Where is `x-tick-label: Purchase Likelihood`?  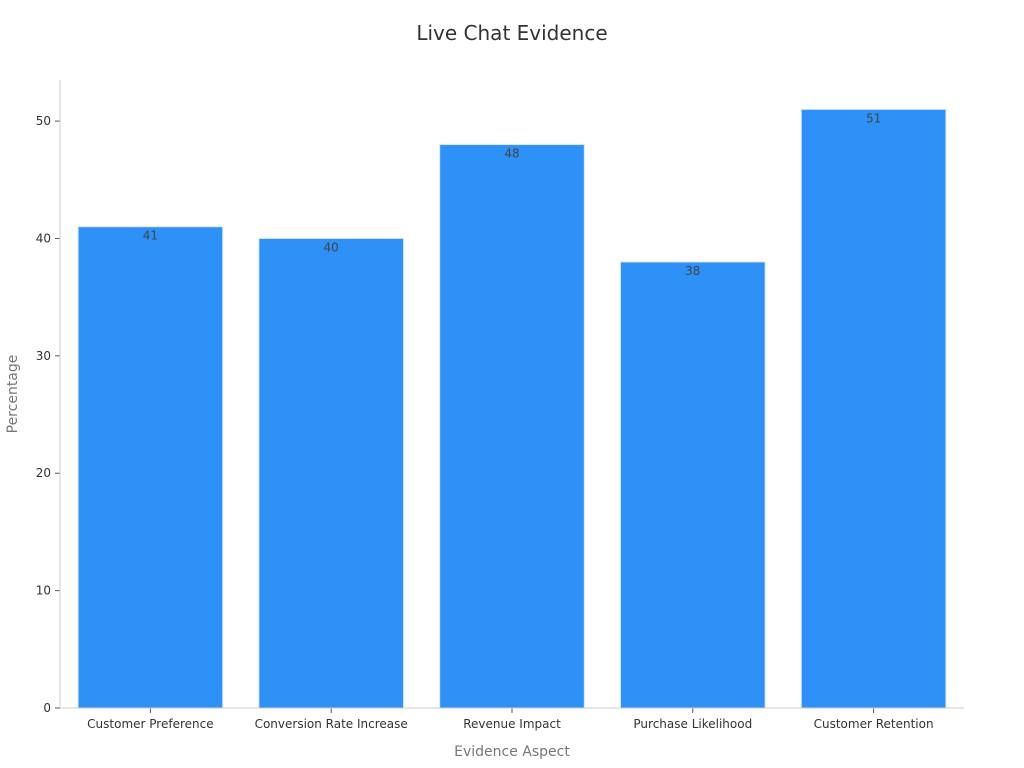
x-tick-label: Purchase Likelihood is located at coordinates (692, 724).